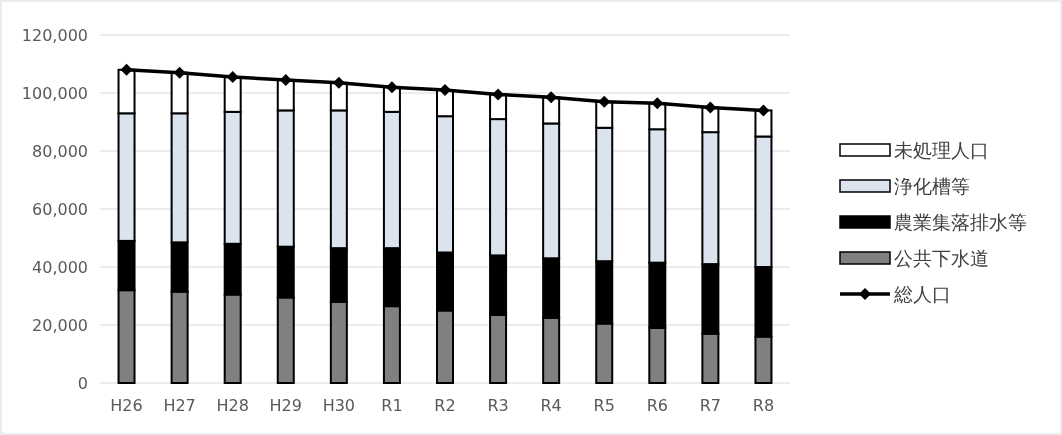 The width and height of the screenshot is (1062, 435). What do you see at coordinates (941, 258) in the screenshot?
I see `legend-label: 公共下水道` at bounding box center [941, 258].